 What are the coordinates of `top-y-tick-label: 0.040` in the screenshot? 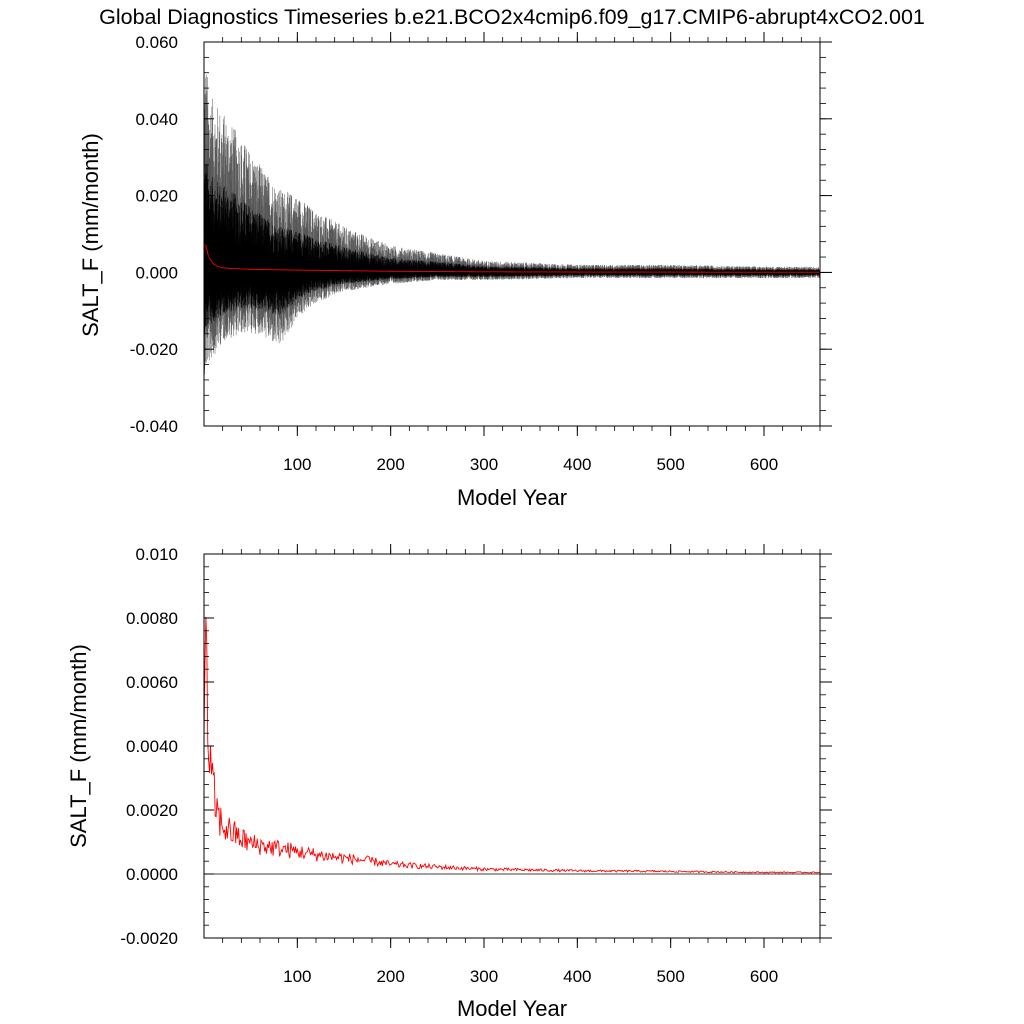 It's located at (156, 119).